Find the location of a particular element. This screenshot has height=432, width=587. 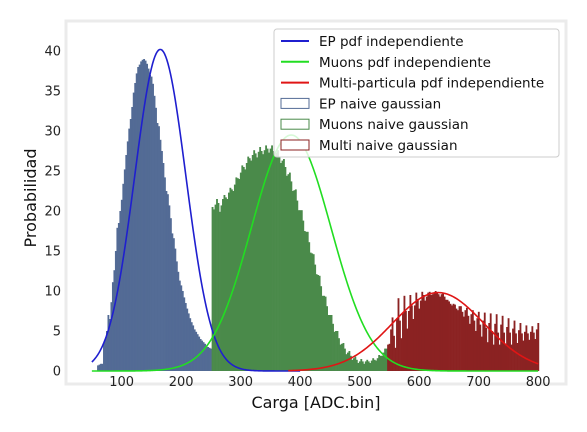

y-tick-label: 10 is located at coordinates (52, 292).